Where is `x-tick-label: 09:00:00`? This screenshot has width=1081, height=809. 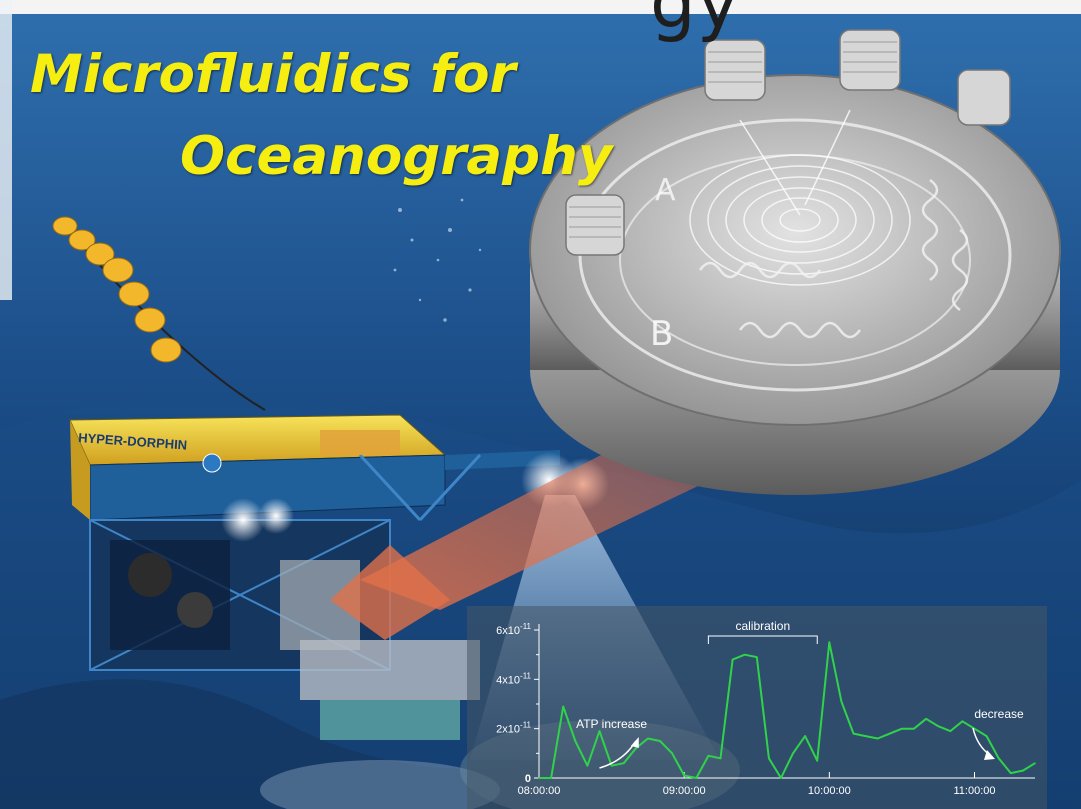 x-tick-label: 09:00:00 is located at coordinates (684, 791).